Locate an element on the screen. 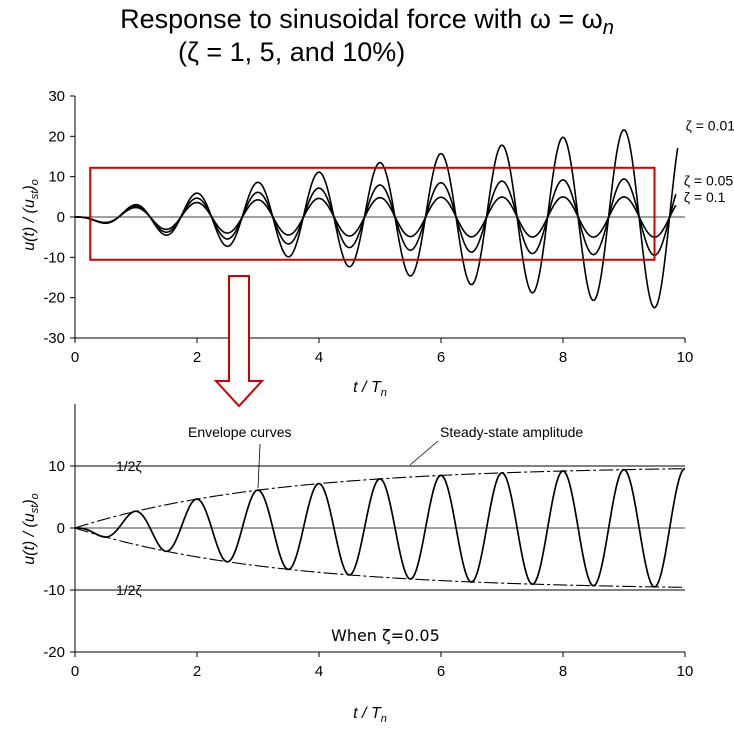  top-x-tick-label: 4 is located at coordinates (319, 357).